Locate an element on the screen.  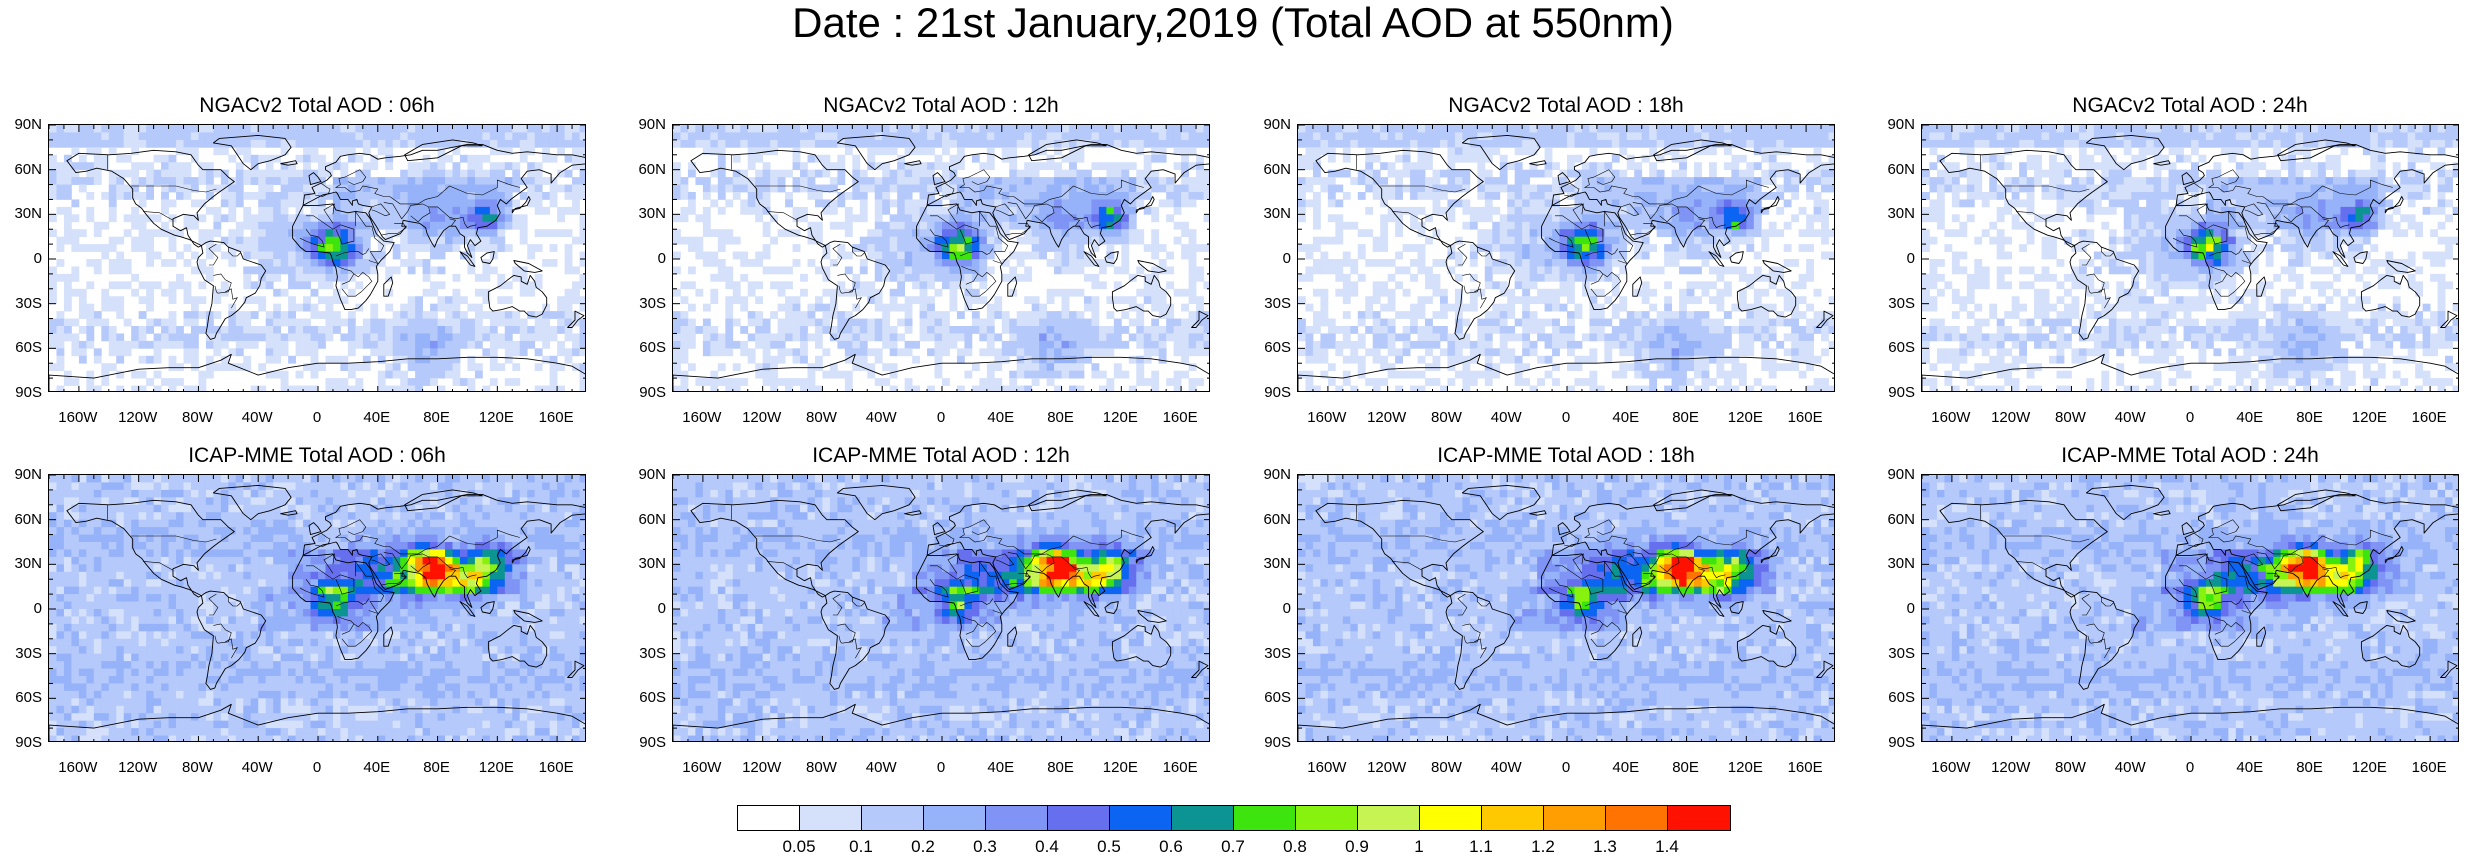
colorbar-label: 0.3 is located at coordinates (985, 846).